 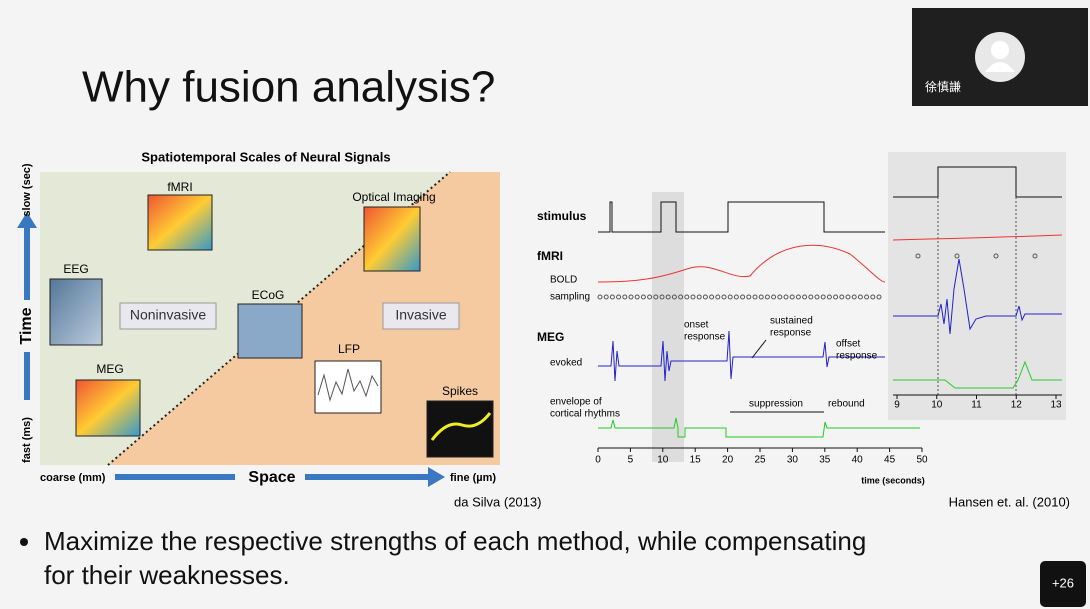 I want to click on x-tick-label: 50, so click(x=922, y=460).